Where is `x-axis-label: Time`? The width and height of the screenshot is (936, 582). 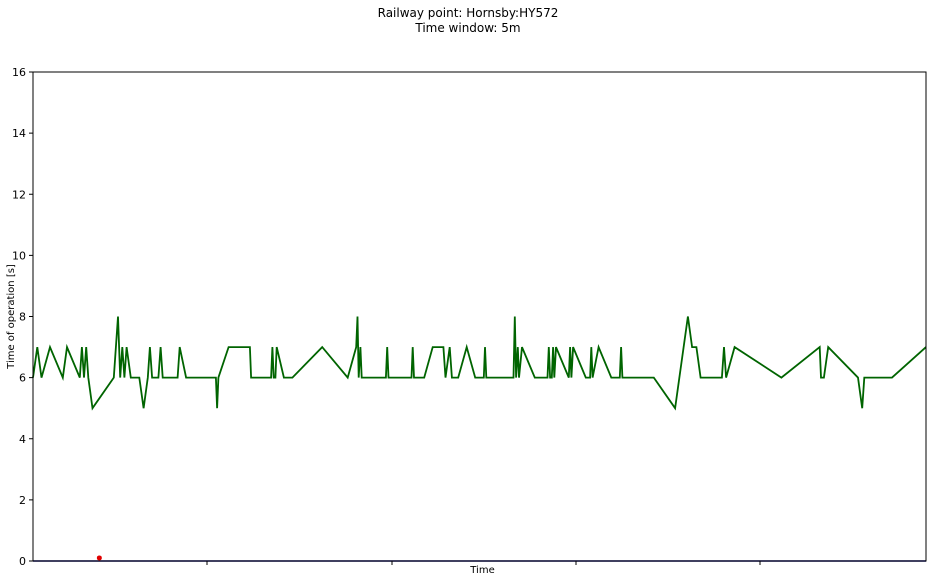
x-axis-label: Time is located at coordinates (481, 570).